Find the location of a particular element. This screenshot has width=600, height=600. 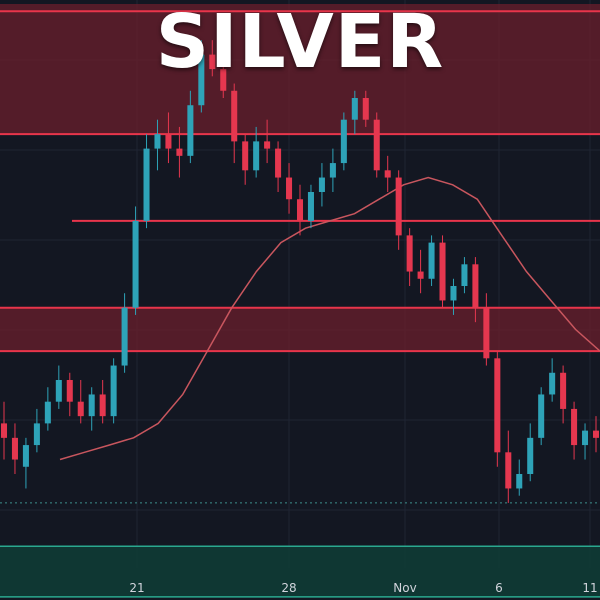

x-tick-label: 21 is located at coordinates (136, 588).